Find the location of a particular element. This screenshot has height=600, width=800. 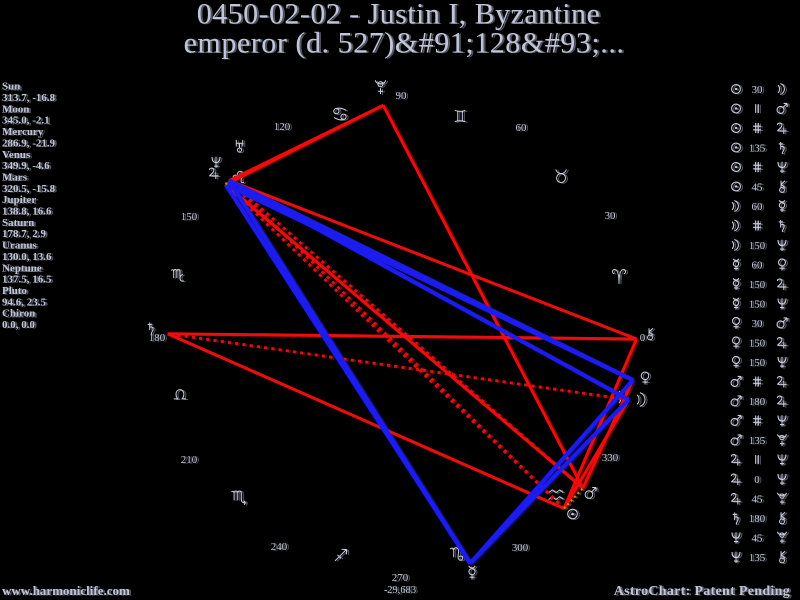

svg-text: 130.0, 13.6 is located at coordinates (29, 258).